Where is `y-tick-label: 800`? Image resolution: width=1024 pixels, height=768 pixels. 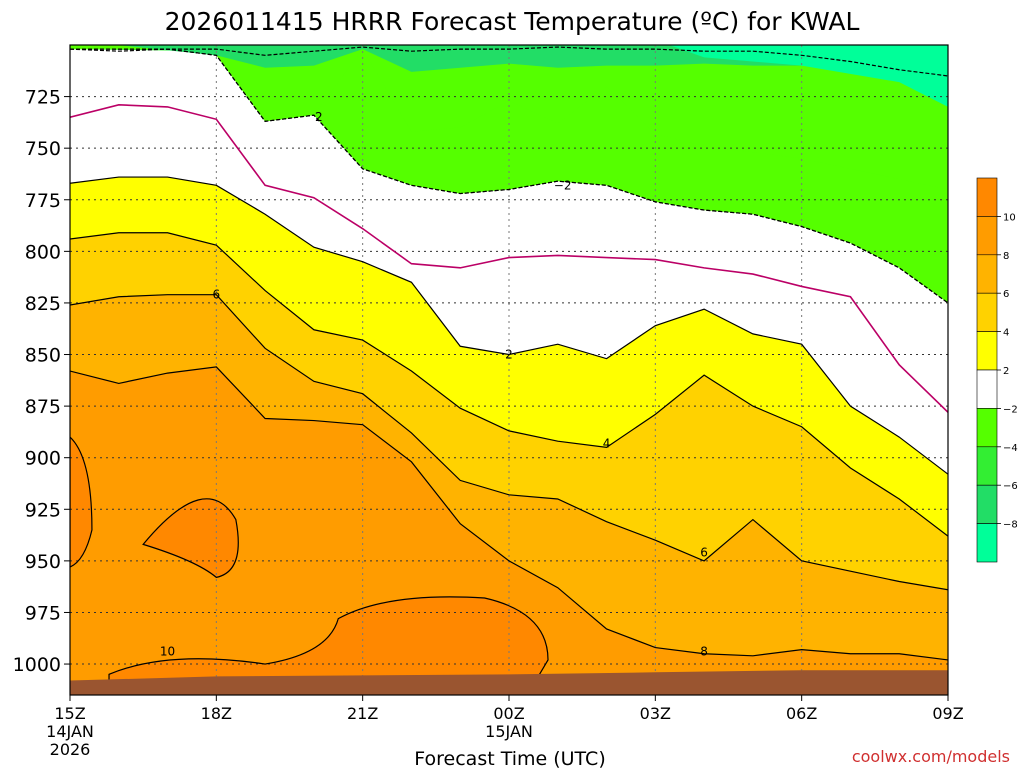 y-tick-label: 800 is located at coordinates (43, 252).